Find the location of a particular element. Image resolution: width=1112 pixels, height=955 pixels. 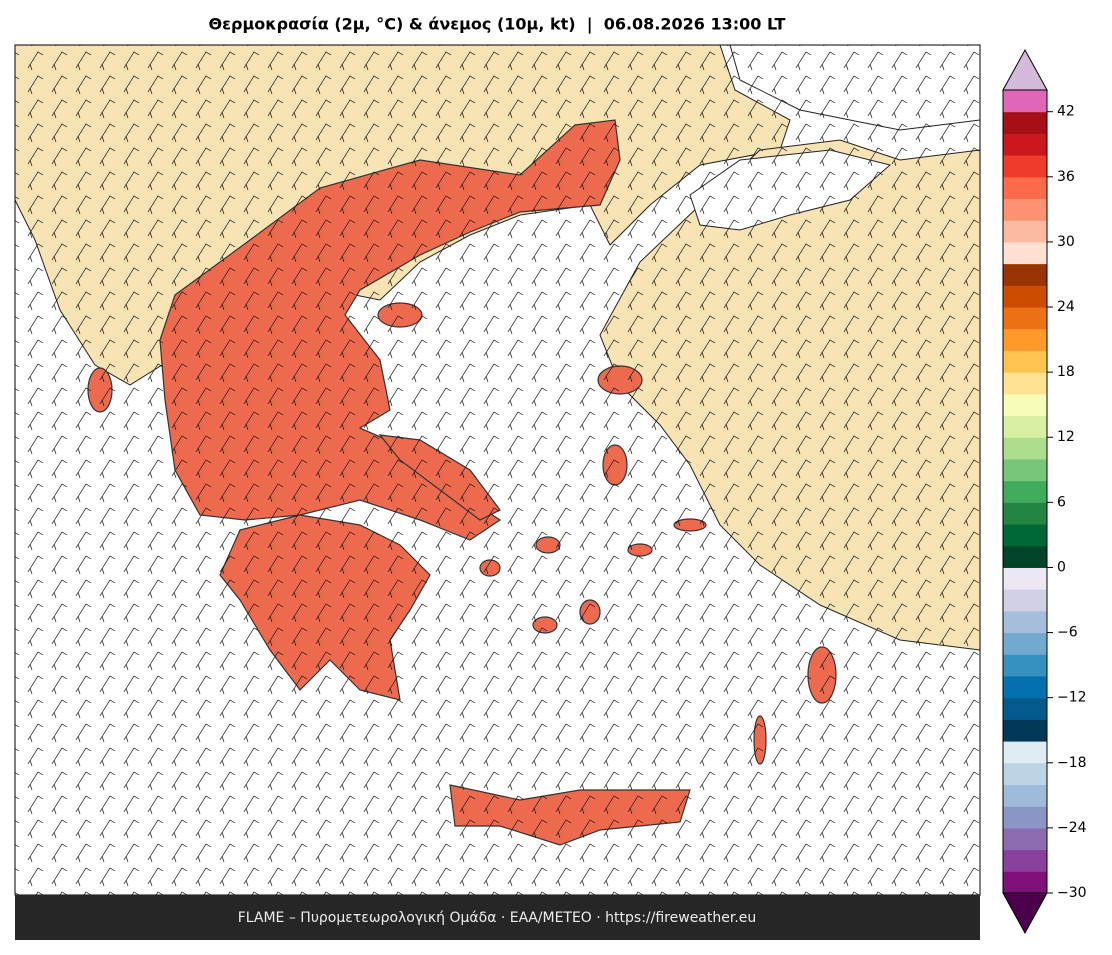

footer-band is located at coordinates (497, 917).